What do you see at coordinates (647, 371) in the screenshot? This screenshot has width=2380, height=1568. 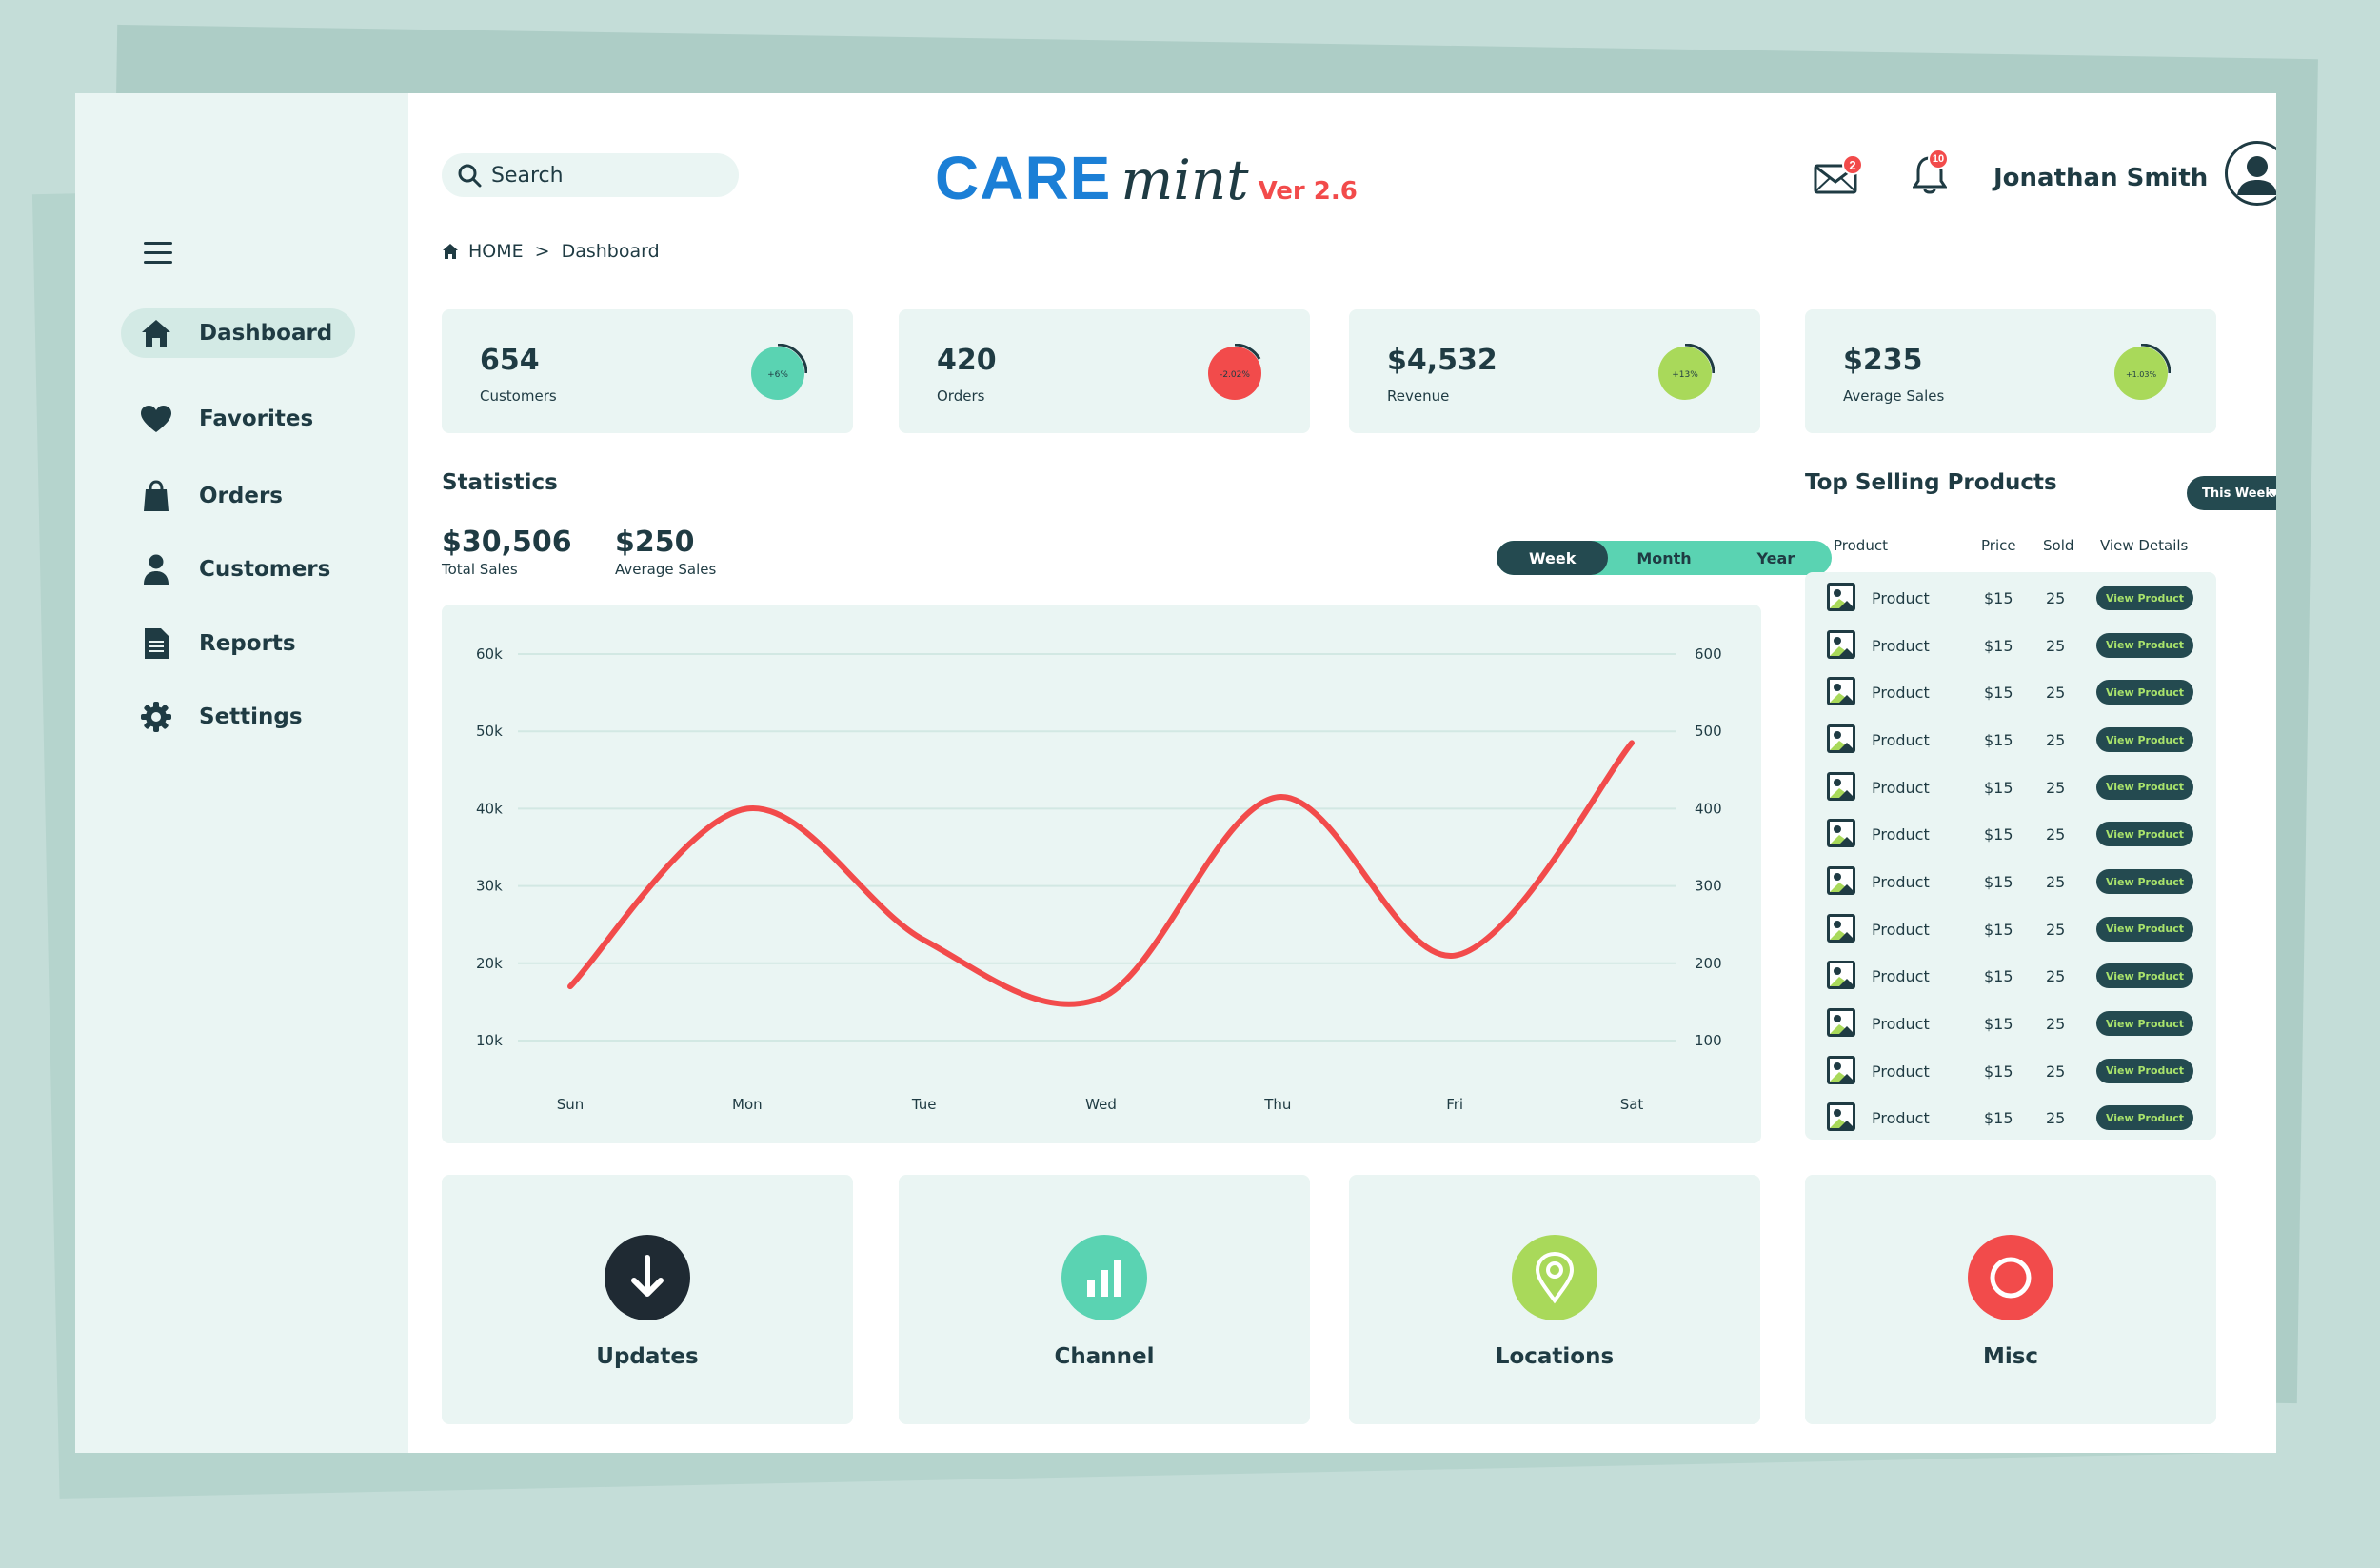 I see `stat-card-customers: 654 Customers +6%` at bounding box center [647, 371].